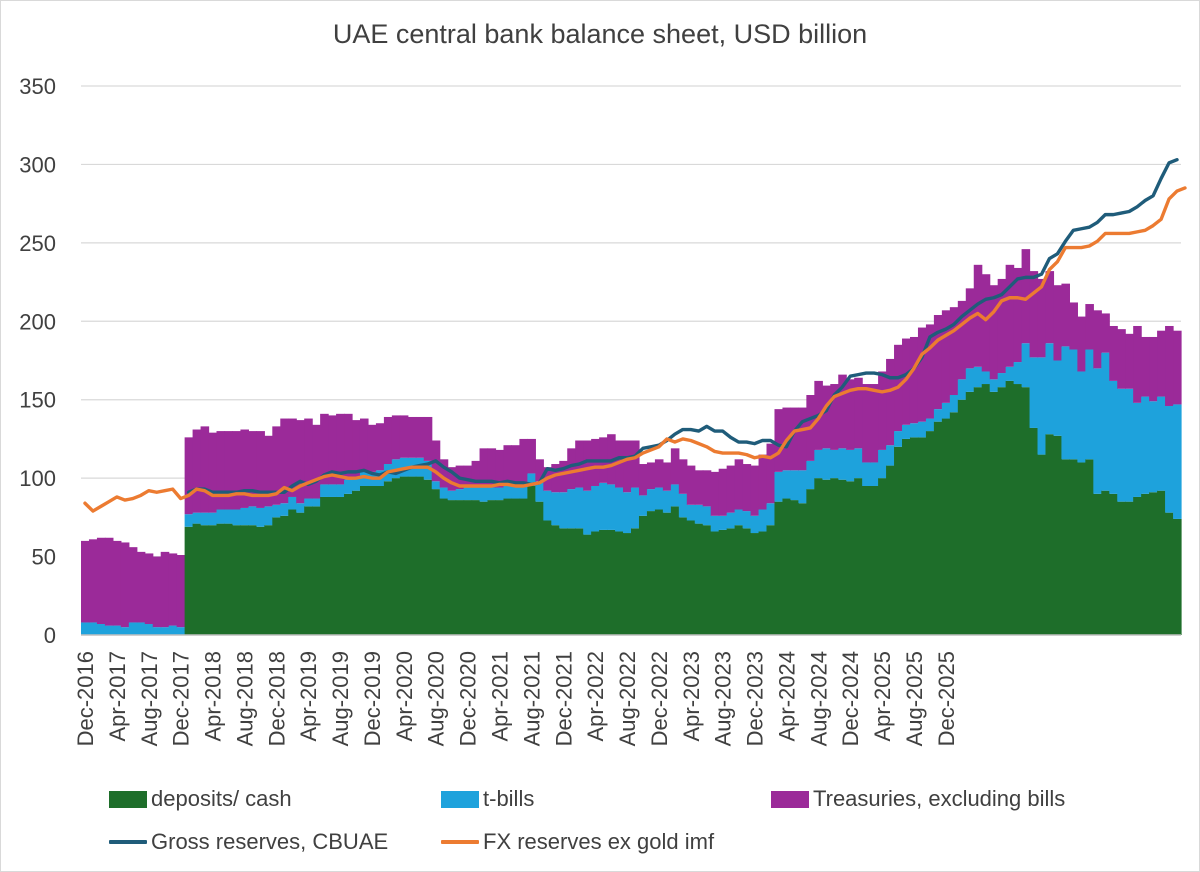  What do you see at coordinates (946, 698) in the screenshot?
I see `x-tick-label: Dec-2025` at bounding box center [946, 698].